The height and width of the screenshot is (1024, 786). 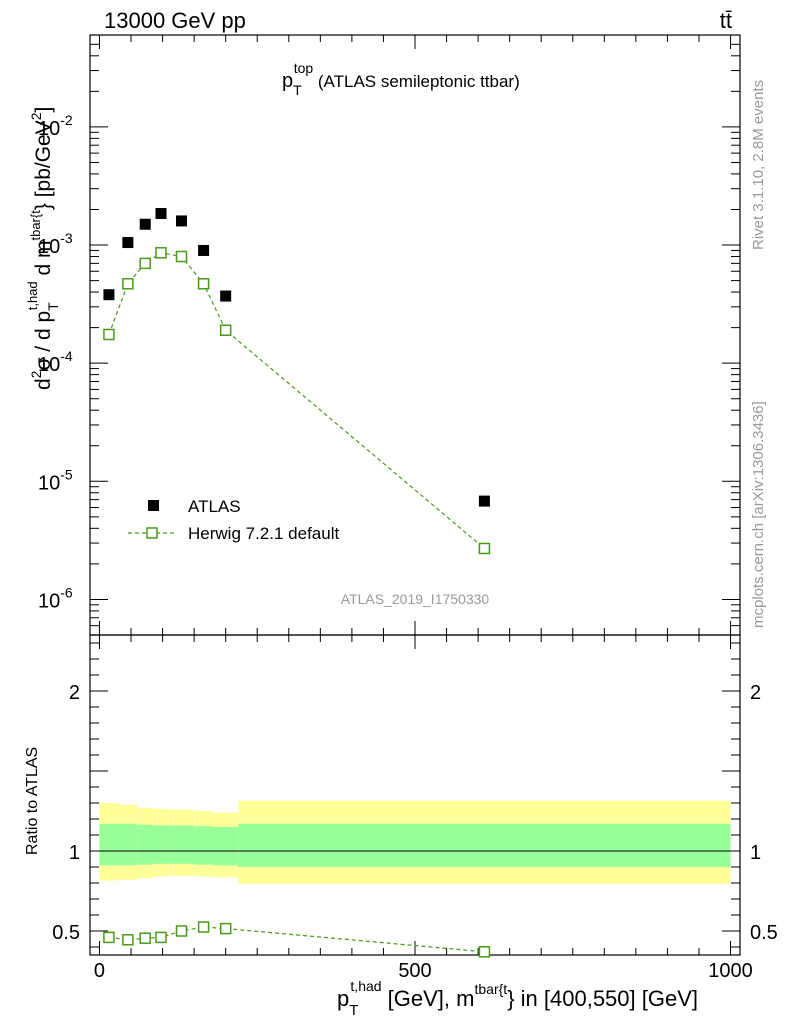 What do you see at coordinates (74, 853) in the screenshot?
I see `ratio-y-tick-label-left: 1` at bounding box center [74, 853].